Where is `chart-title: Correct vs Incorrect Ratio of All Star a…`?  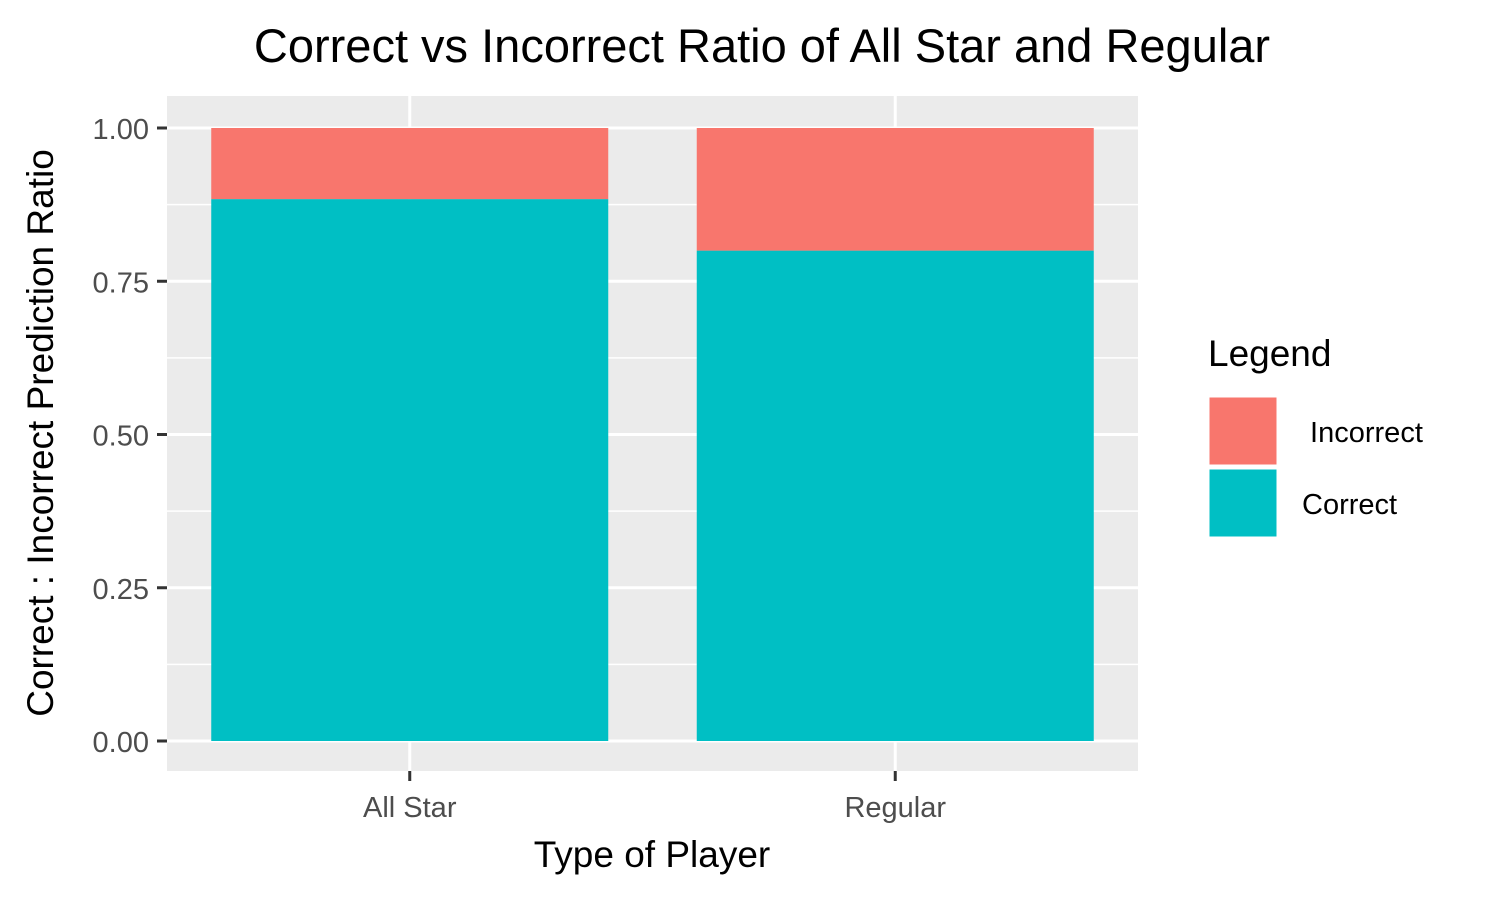
chart-title: Correct vs Incorrect Ratio of All Star a… is located at coordinates (762, 45).